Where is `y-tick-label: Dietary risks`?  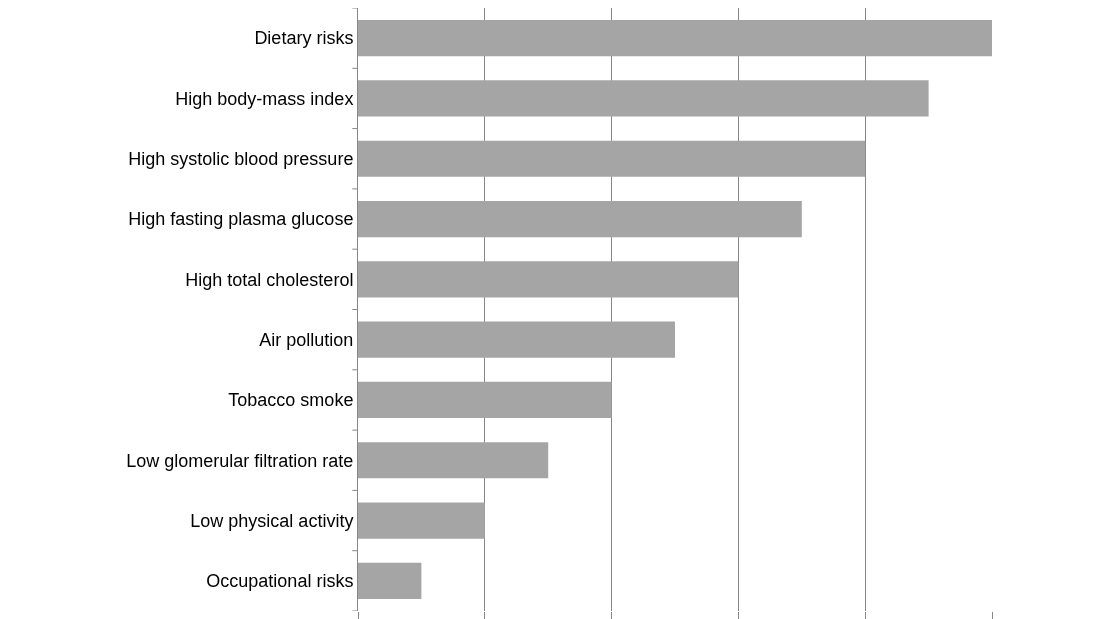
y-tick-label: Dietary risks is located at coordinates (304, 38).